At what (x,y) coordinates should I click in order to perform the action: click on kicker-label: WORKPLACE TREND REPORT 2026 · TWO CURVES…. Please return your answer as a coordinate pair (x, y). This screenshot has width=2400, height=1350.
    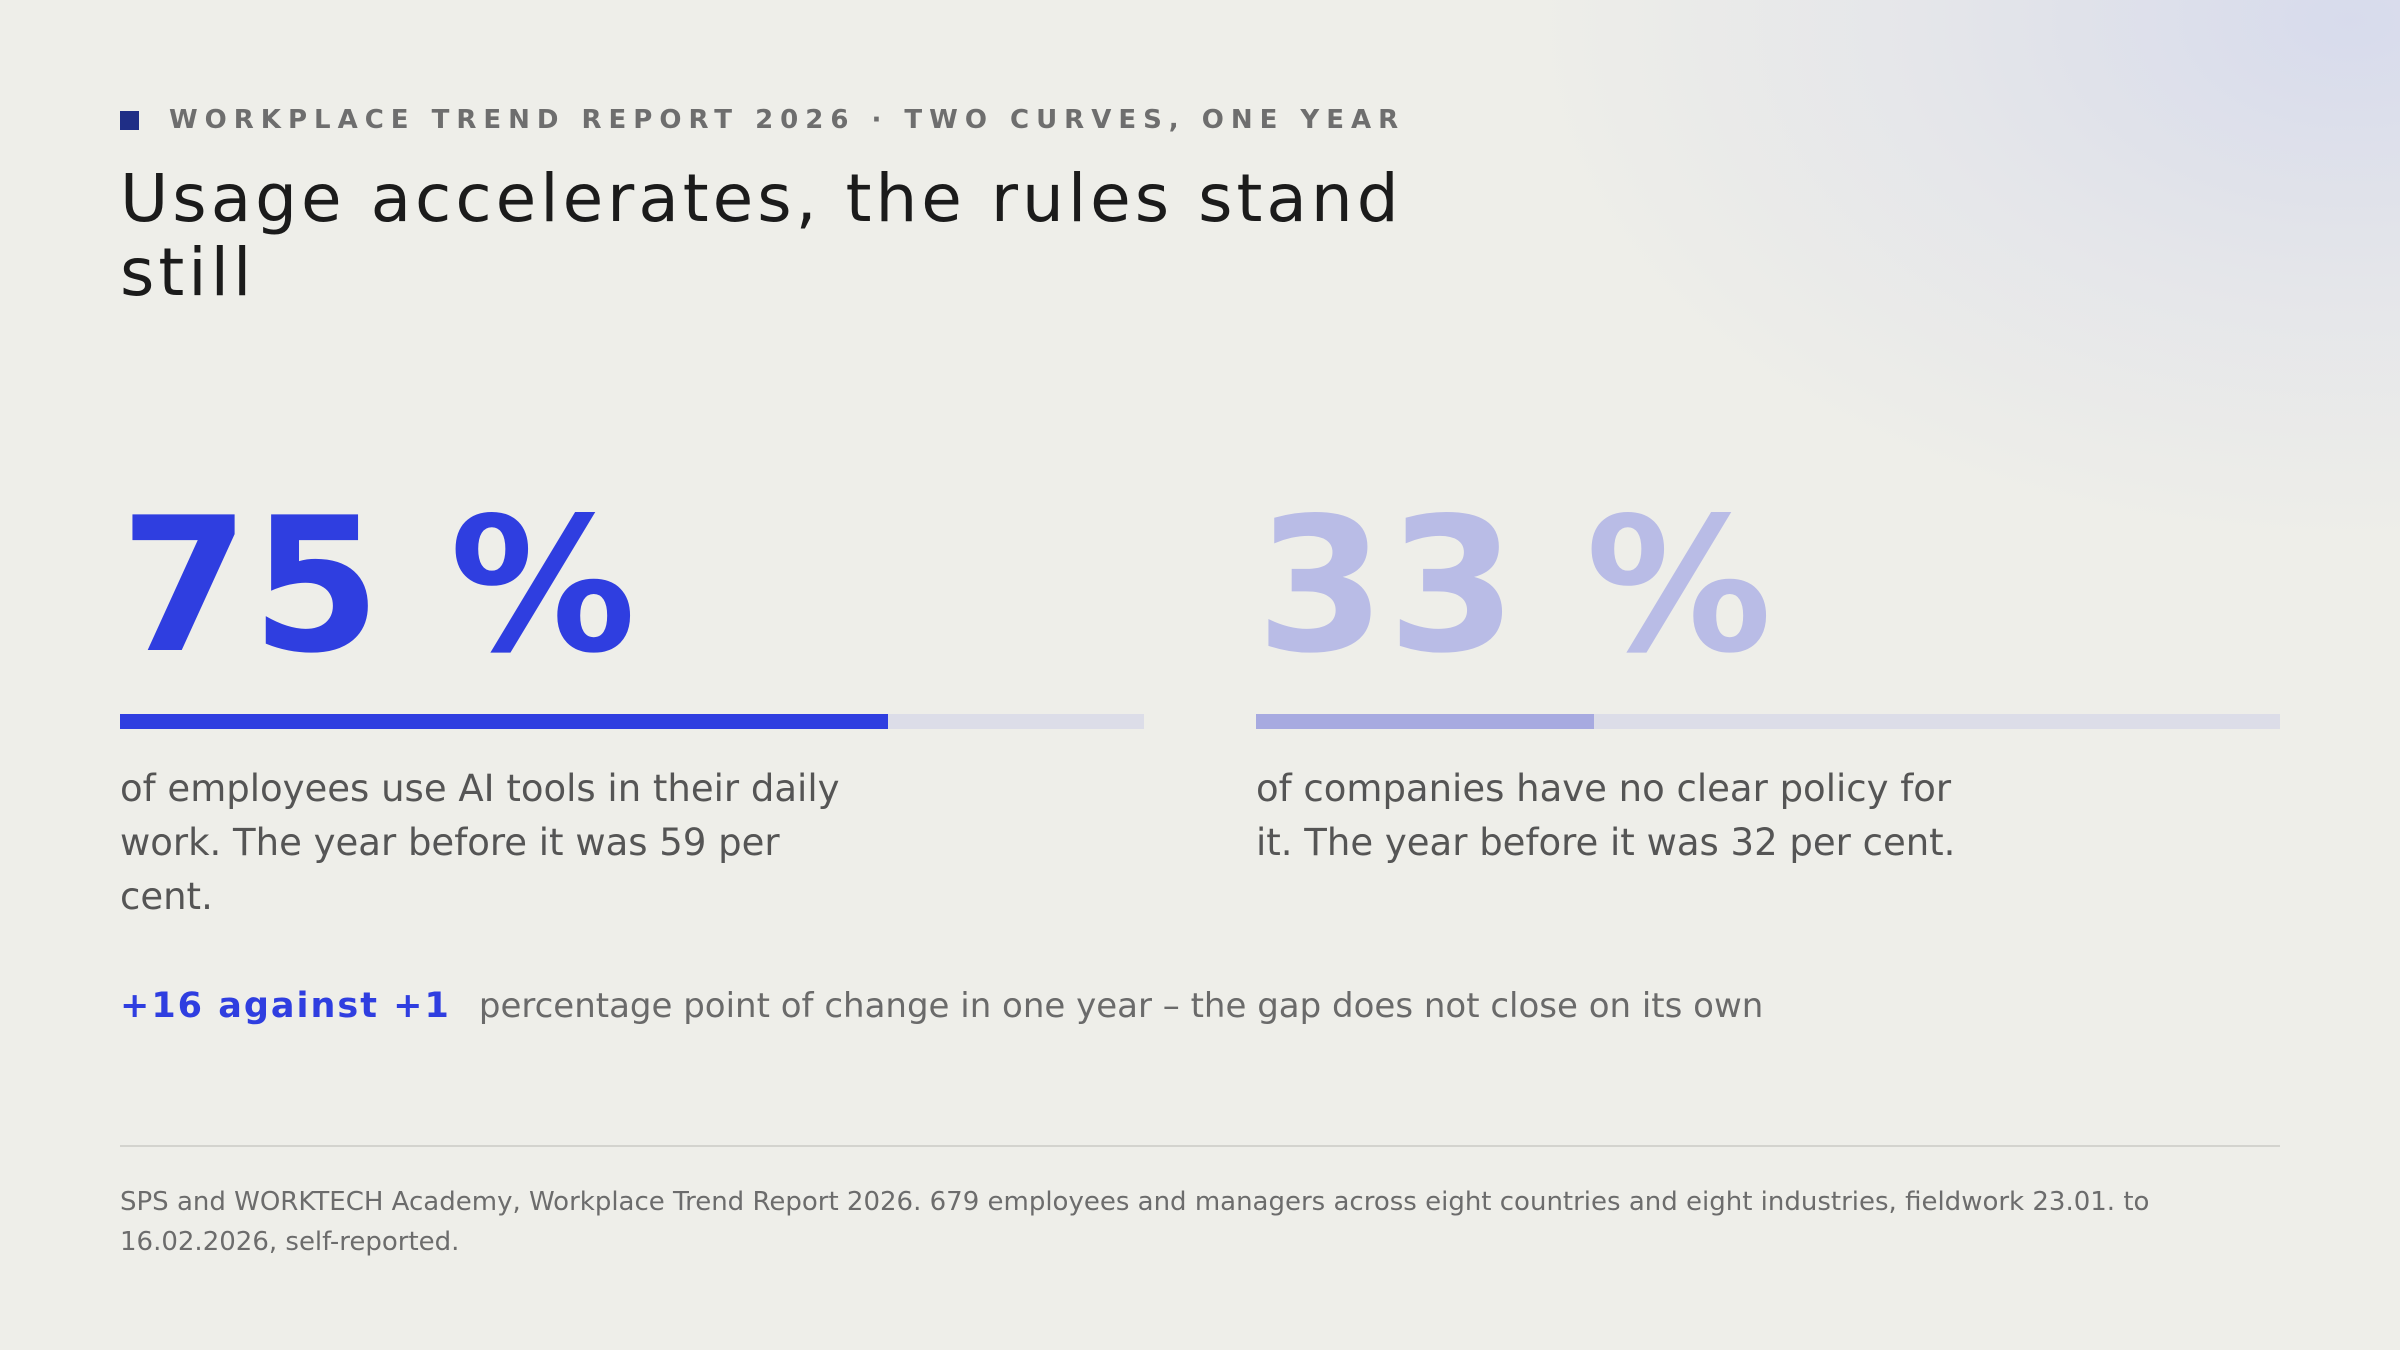
    Looking at the image, I should click on (787, 120).